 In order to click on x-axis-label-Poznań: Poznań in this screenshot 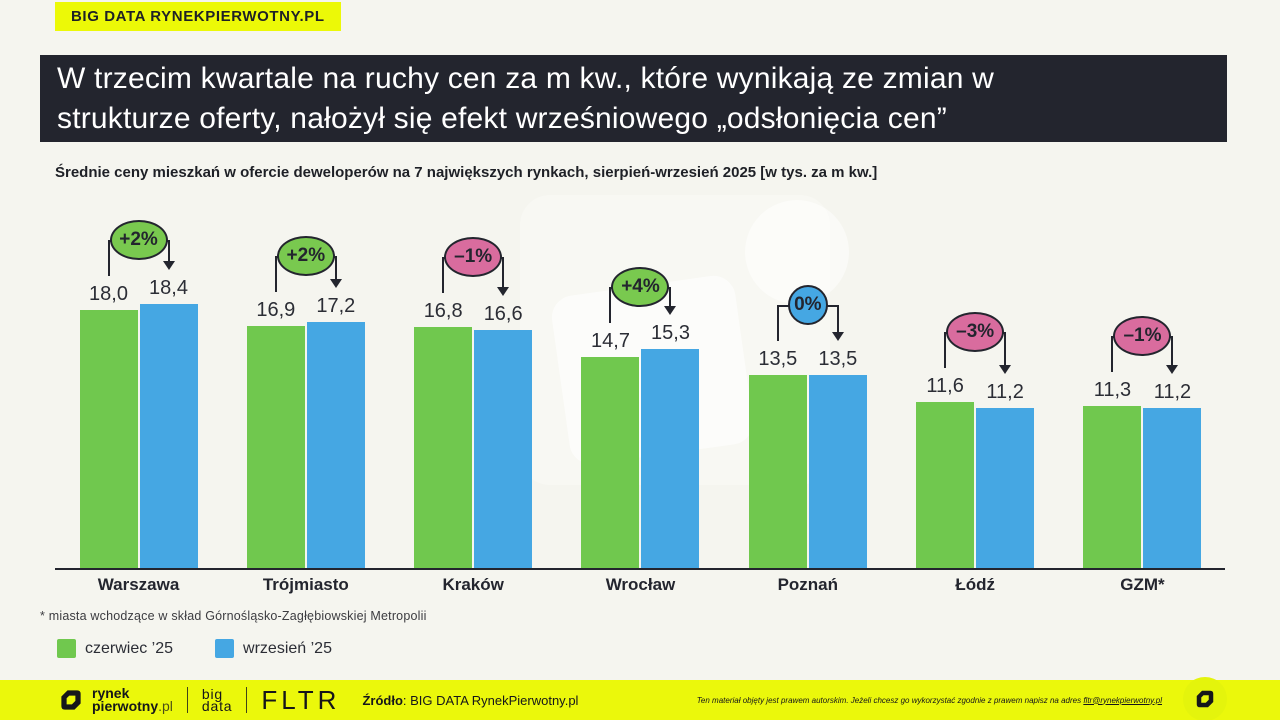, I will do `click(808, 584)`.